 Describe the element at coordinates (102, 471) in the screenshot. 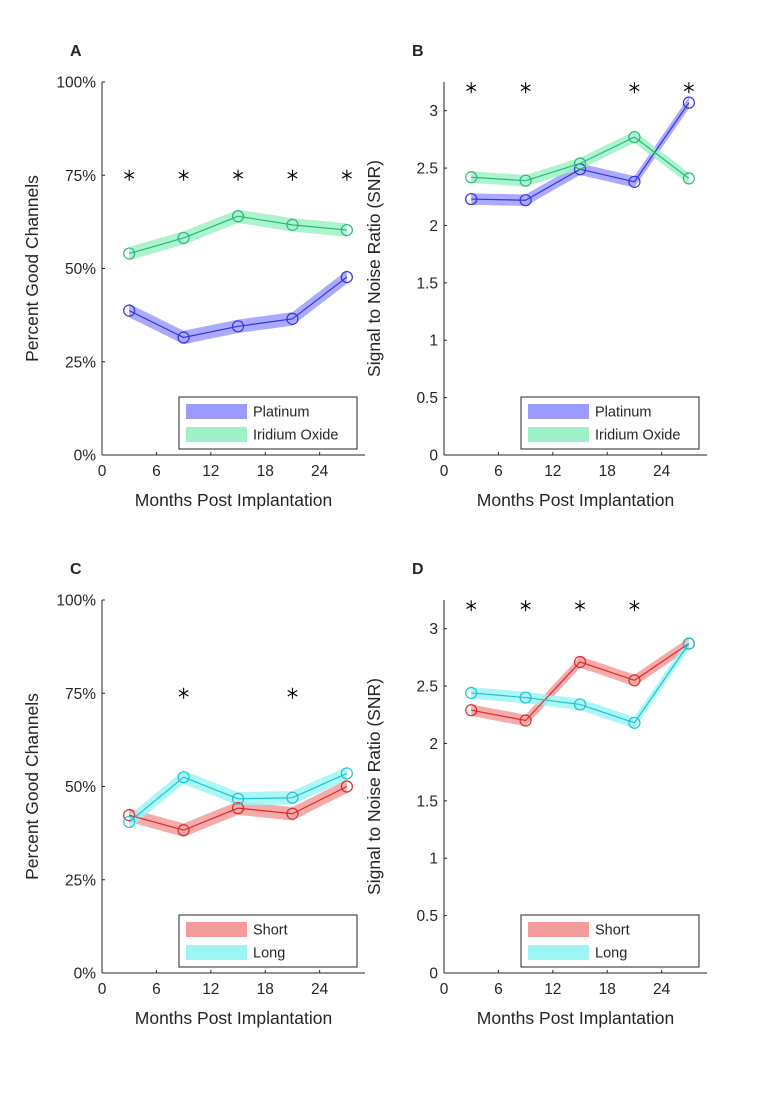

I see `x-tick-label: 0` at that location.